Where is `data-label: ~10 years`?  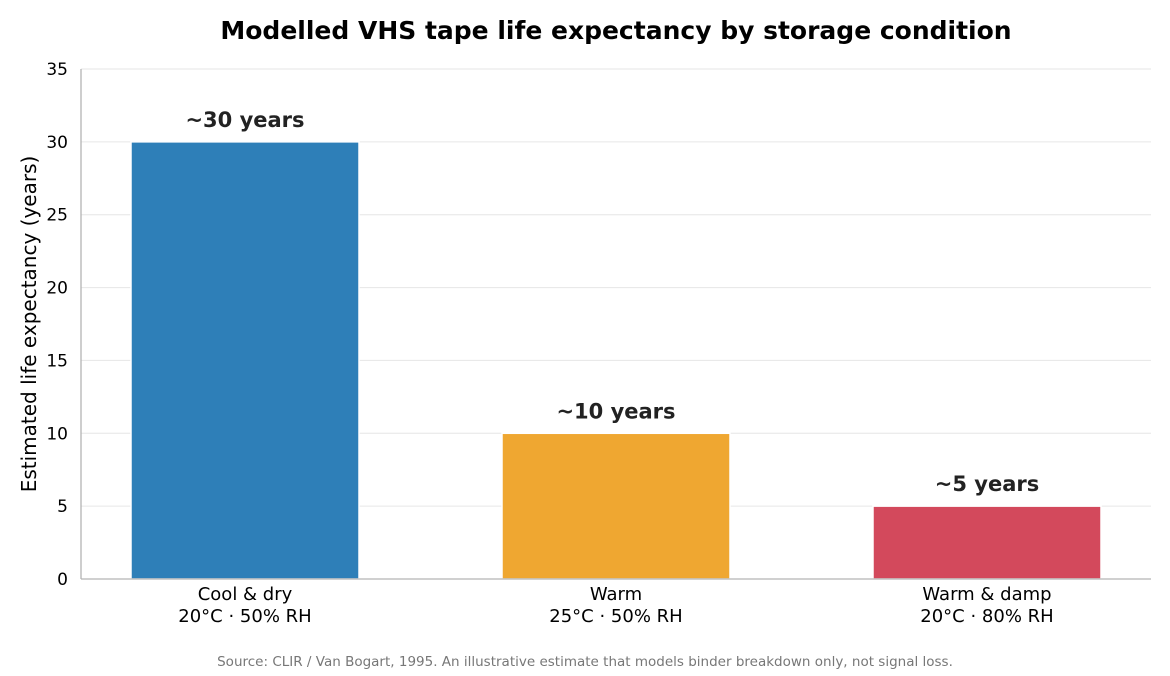 data-label: ~10 years is located at coordinates (615, 411).